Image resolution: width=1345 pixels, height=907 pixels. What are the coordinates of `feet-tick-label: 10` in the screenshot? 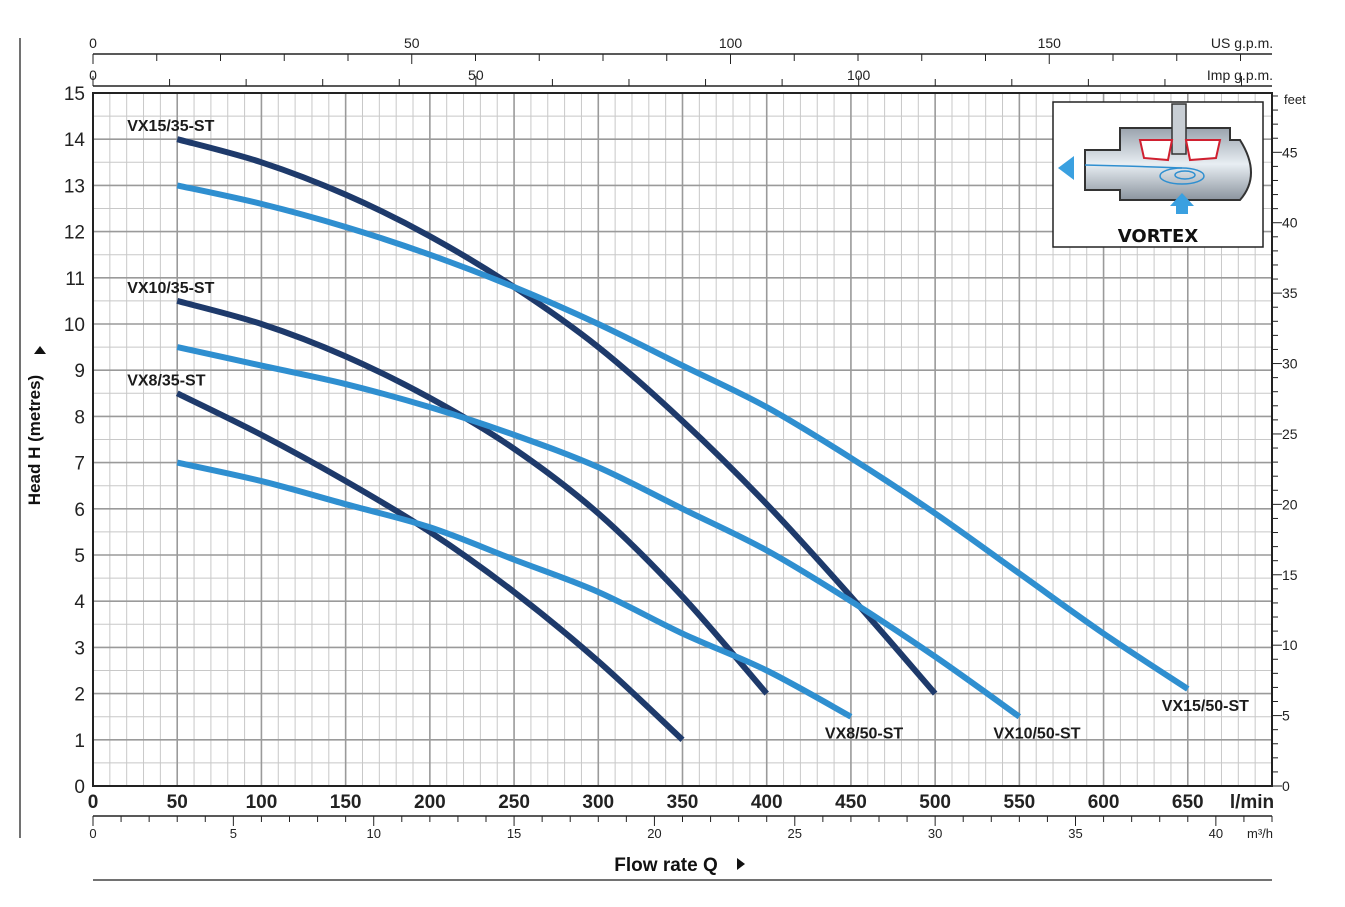 It's located at (1290, 645).